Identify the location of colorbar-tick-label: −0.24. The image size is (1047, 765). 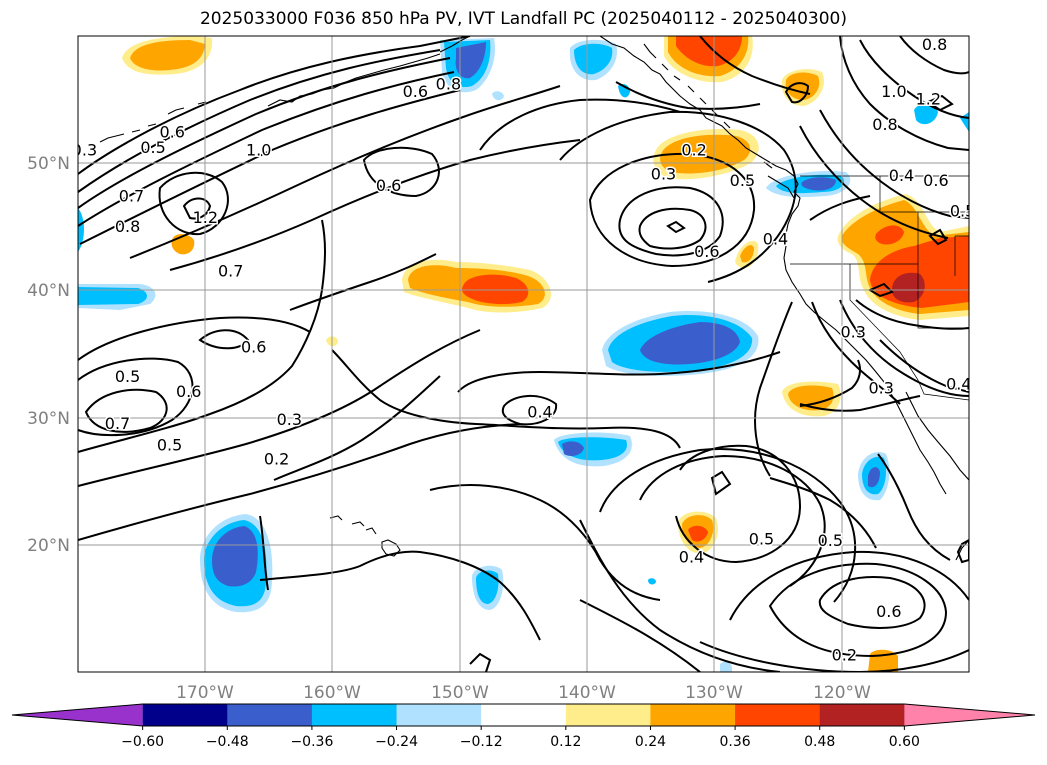
(396, 742).